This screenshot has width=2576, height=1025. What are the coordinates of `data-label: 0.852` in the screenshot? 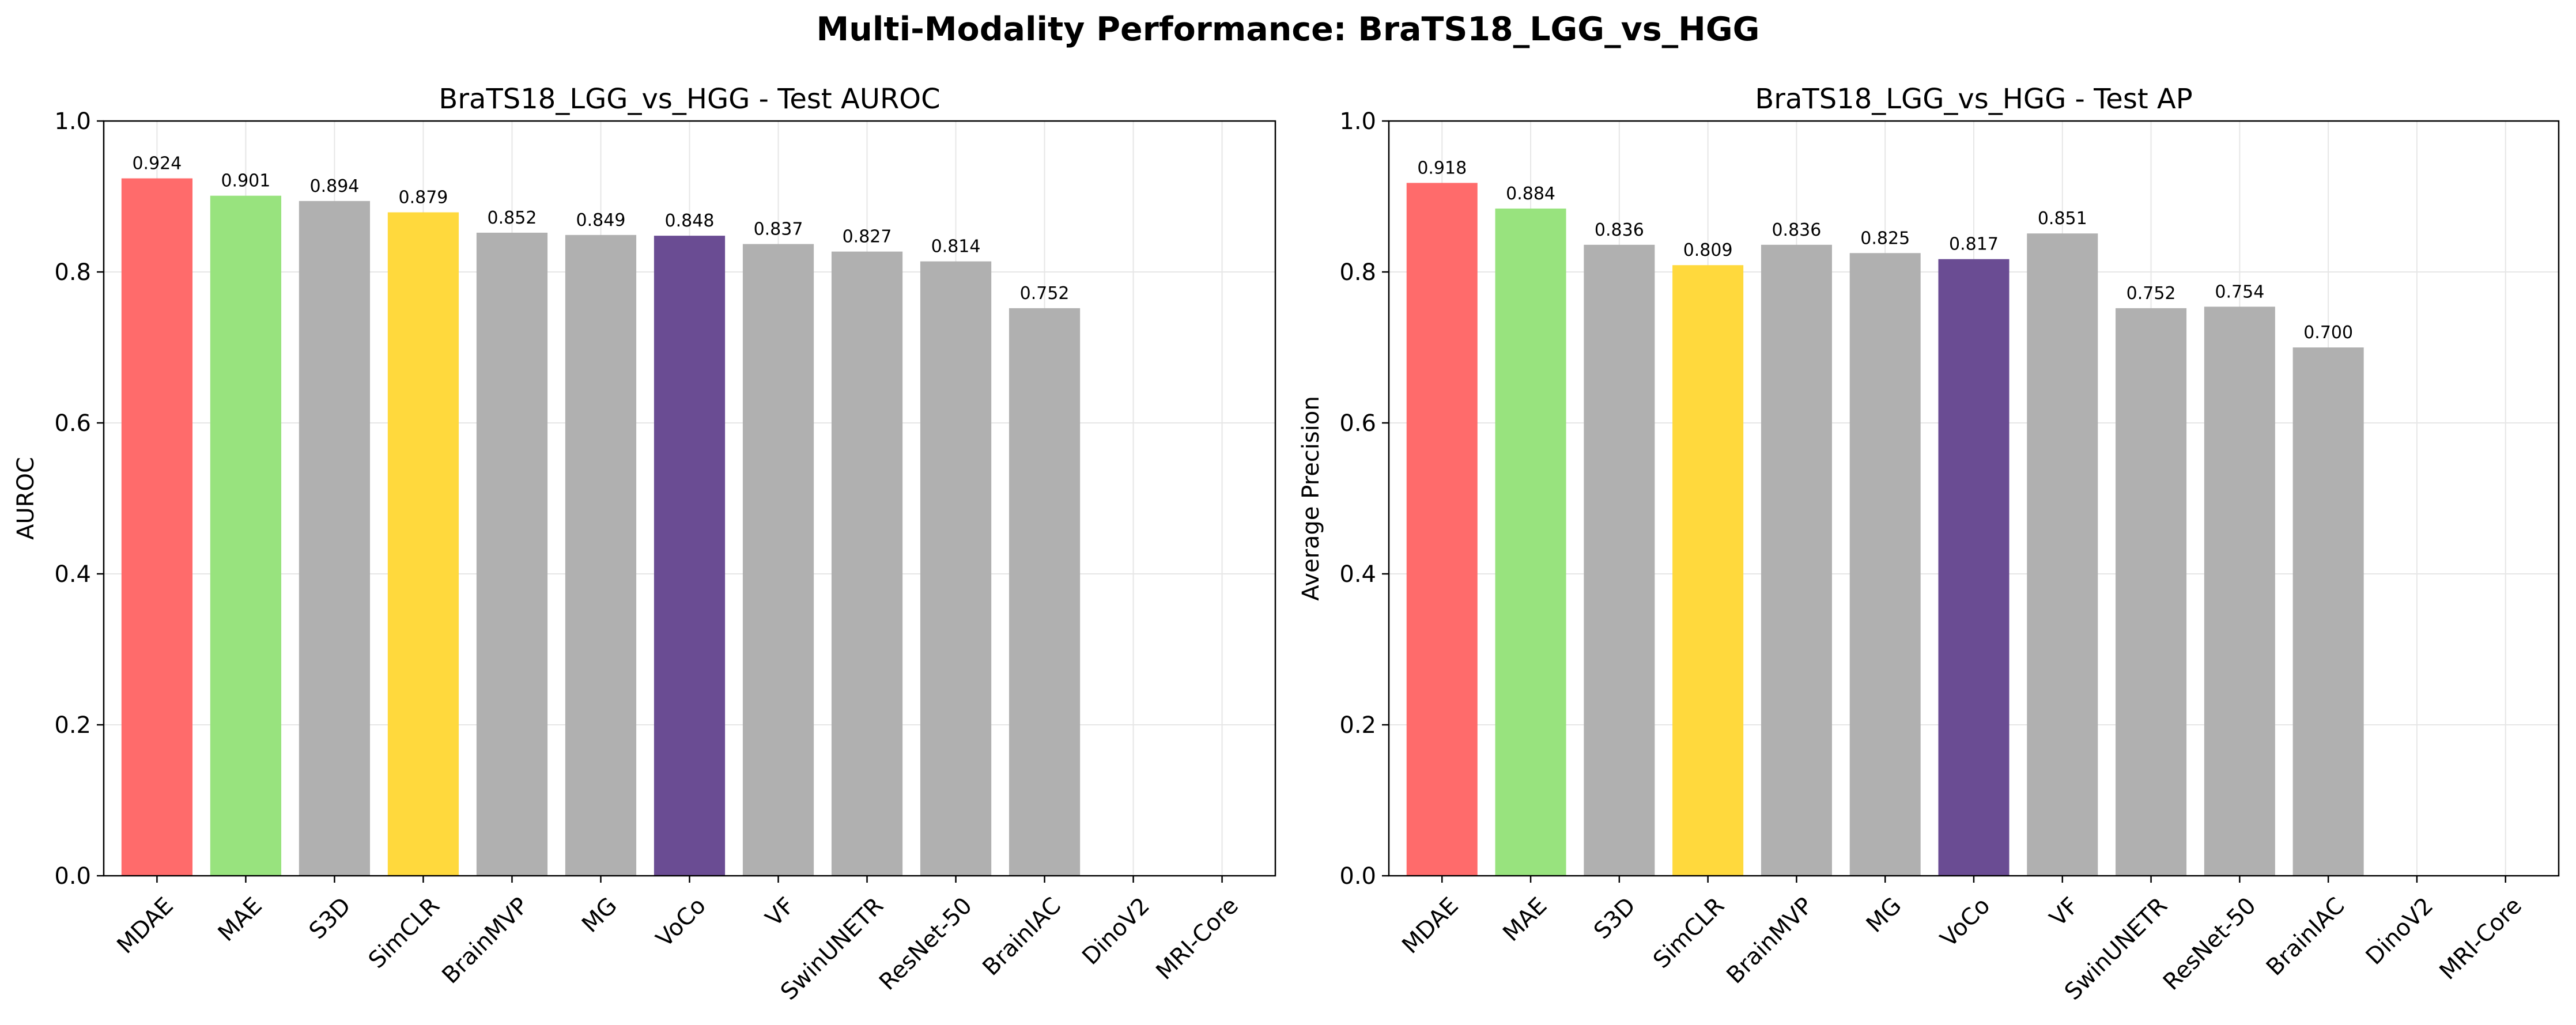 It's located at (512, 218).